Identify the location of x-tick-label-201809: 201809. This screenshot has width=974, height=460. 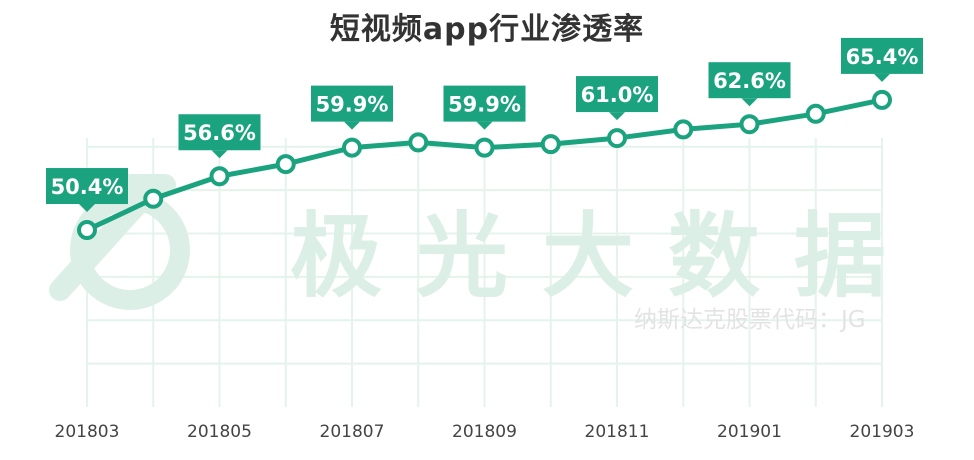
(484, 432).